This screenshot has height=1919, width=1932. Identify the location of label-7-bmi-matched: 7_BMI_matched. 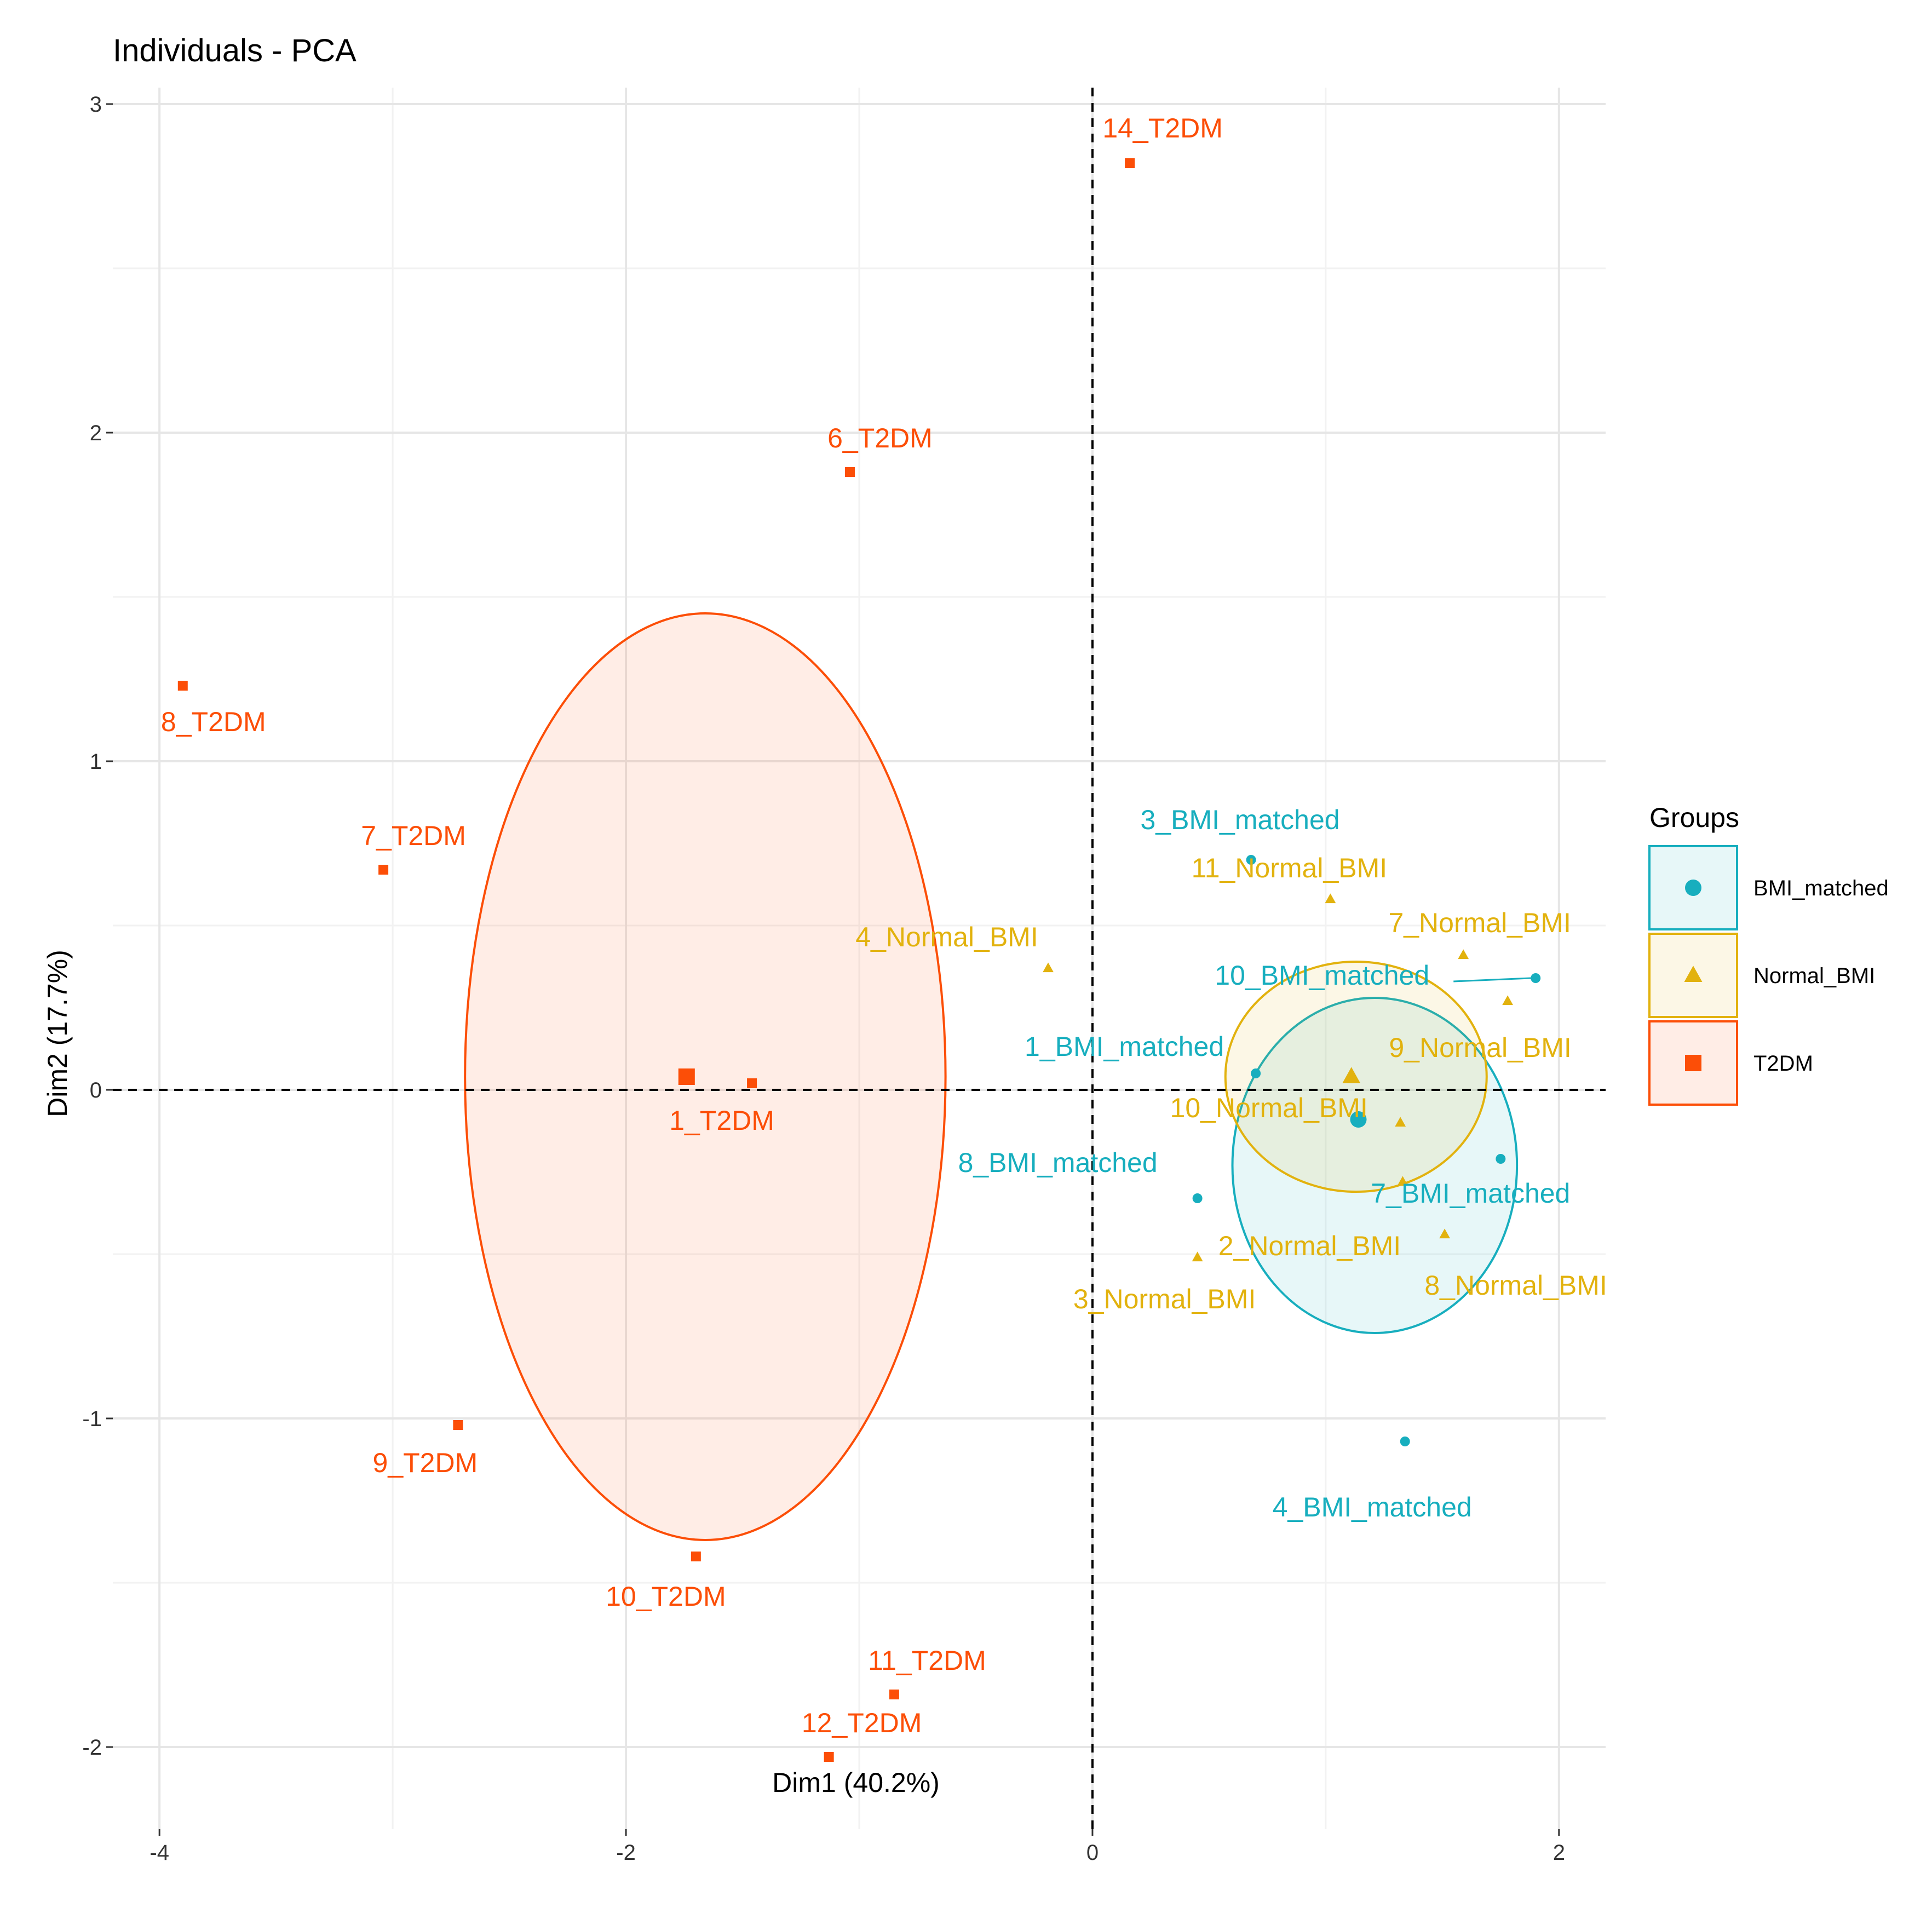
(1470, 1193).